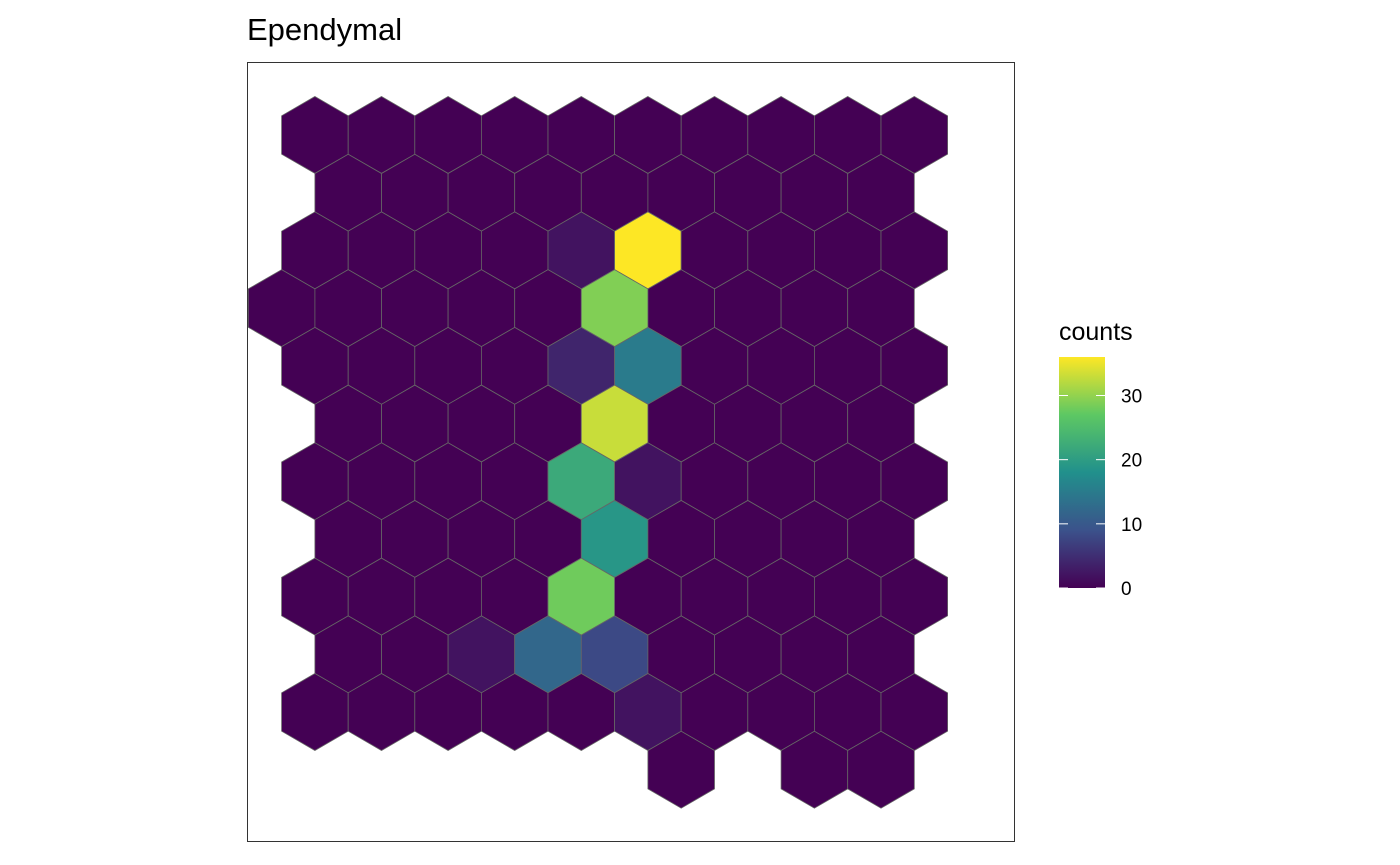  What do you see at coordinates (1082, 472) in the screenshot?
I see `colorbar` at bounding box center [1082, 472].